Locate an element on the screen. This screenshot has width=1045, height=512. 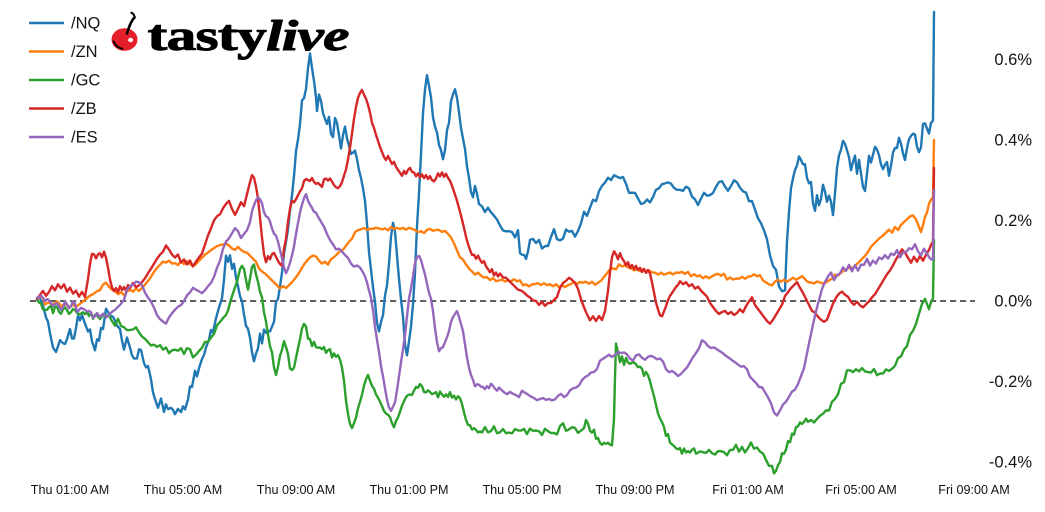
svg-text: 0.6% is located at coordinates (1013, 60).